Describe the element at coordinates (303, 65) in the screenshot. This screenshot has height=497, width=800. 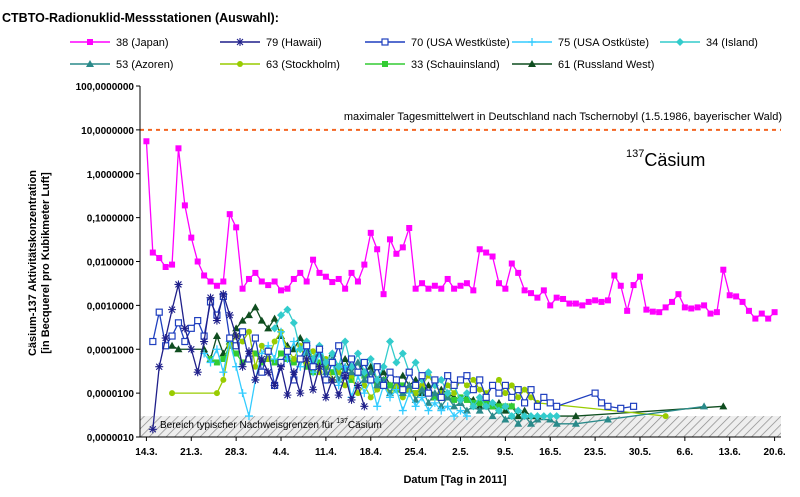
I see `legend-label: 63 (Stockholm)` at that location.